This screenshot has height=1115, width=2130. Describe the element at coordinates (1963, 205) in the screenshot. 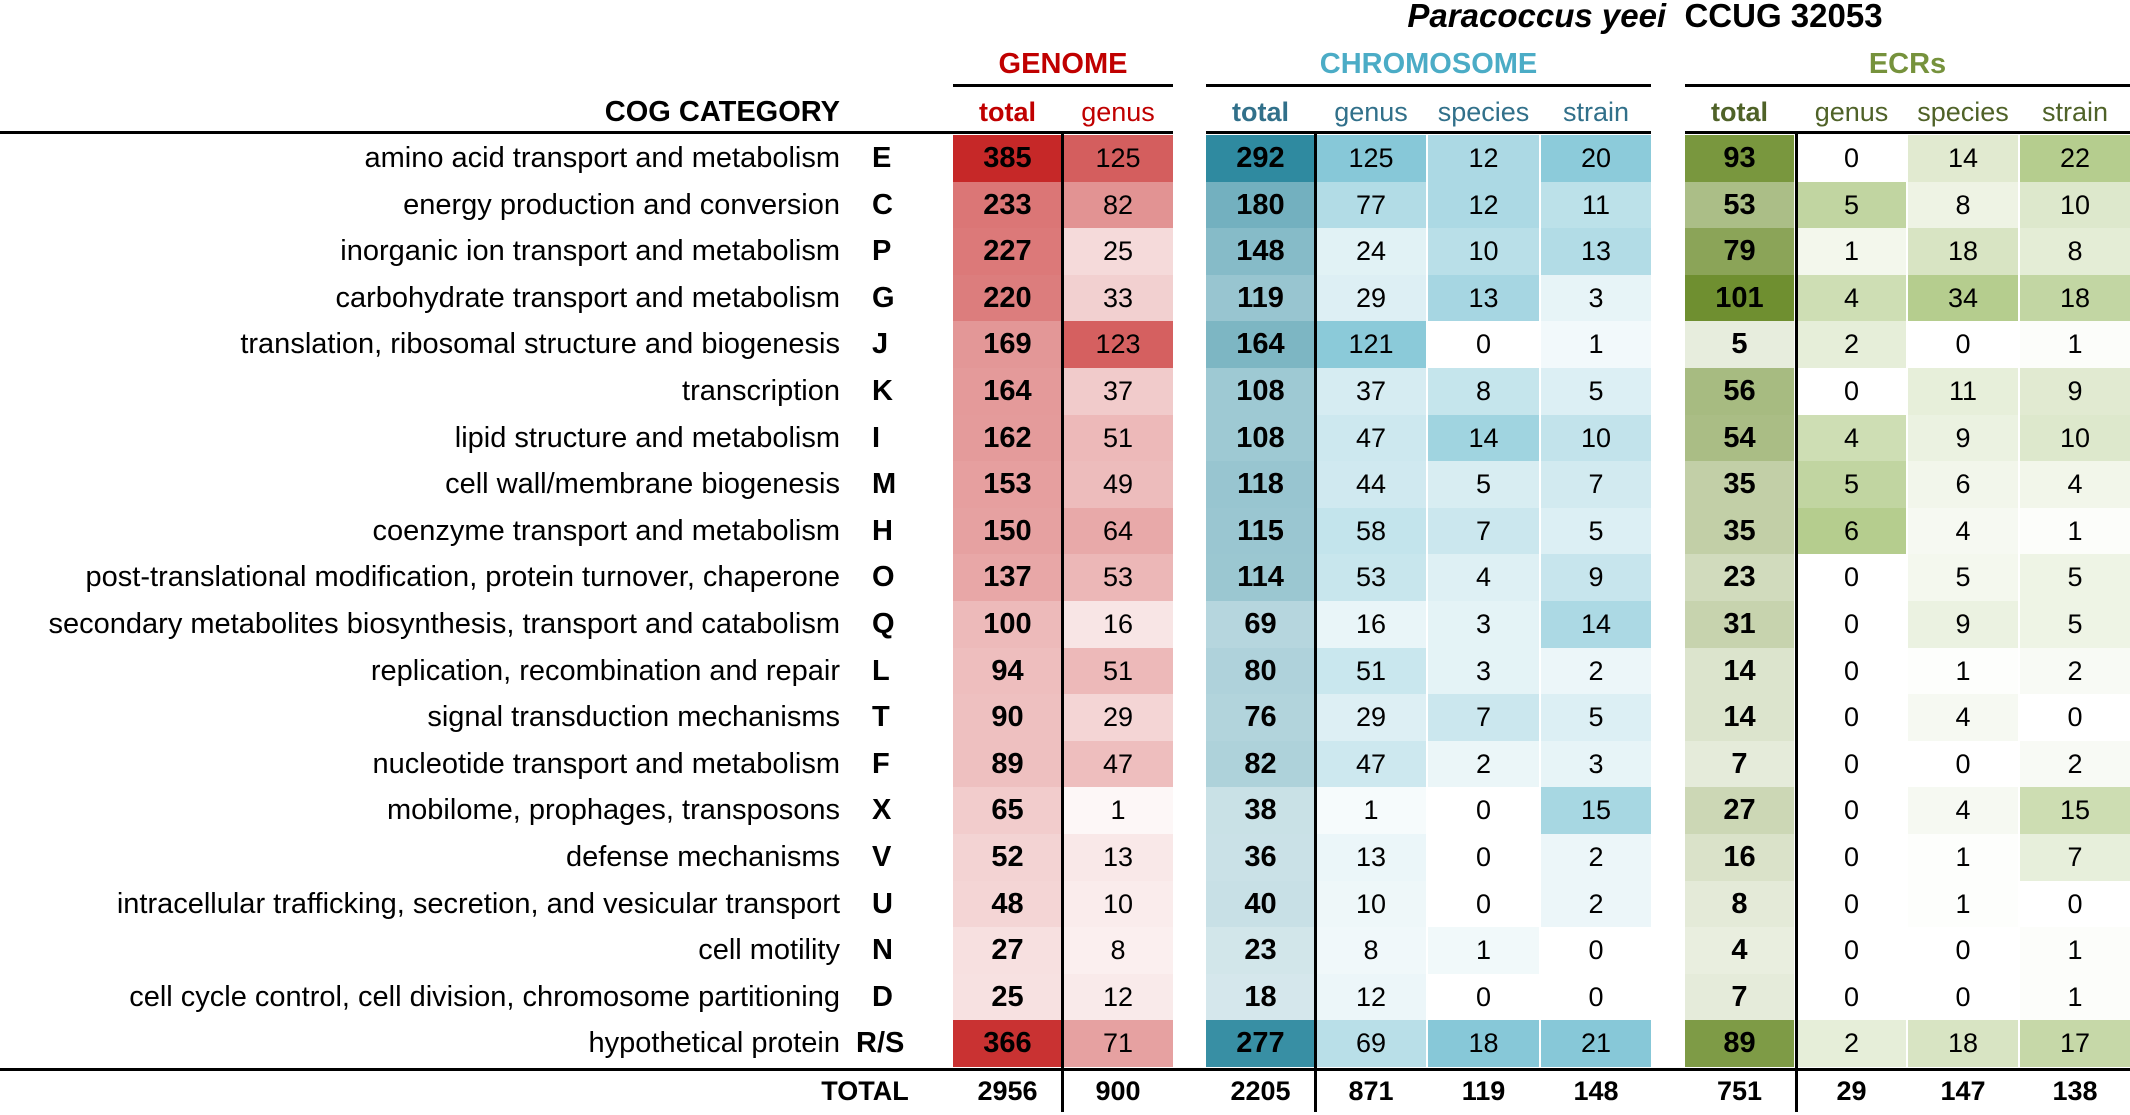

I see `table-cell: 8` at that location.